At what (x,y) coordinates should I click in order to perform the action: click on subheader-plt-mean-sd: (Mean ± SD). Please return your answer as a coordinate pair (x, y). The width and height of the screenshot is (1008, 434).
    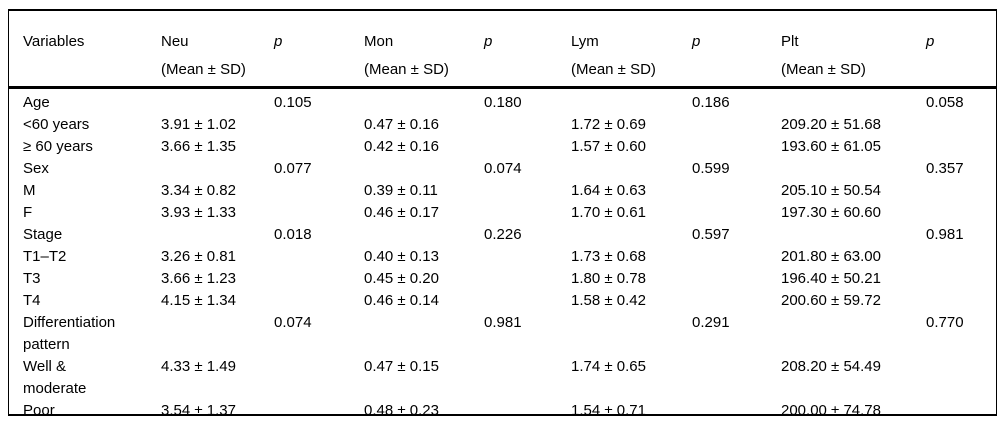
    Looking at the image, I should click on (839, 71).